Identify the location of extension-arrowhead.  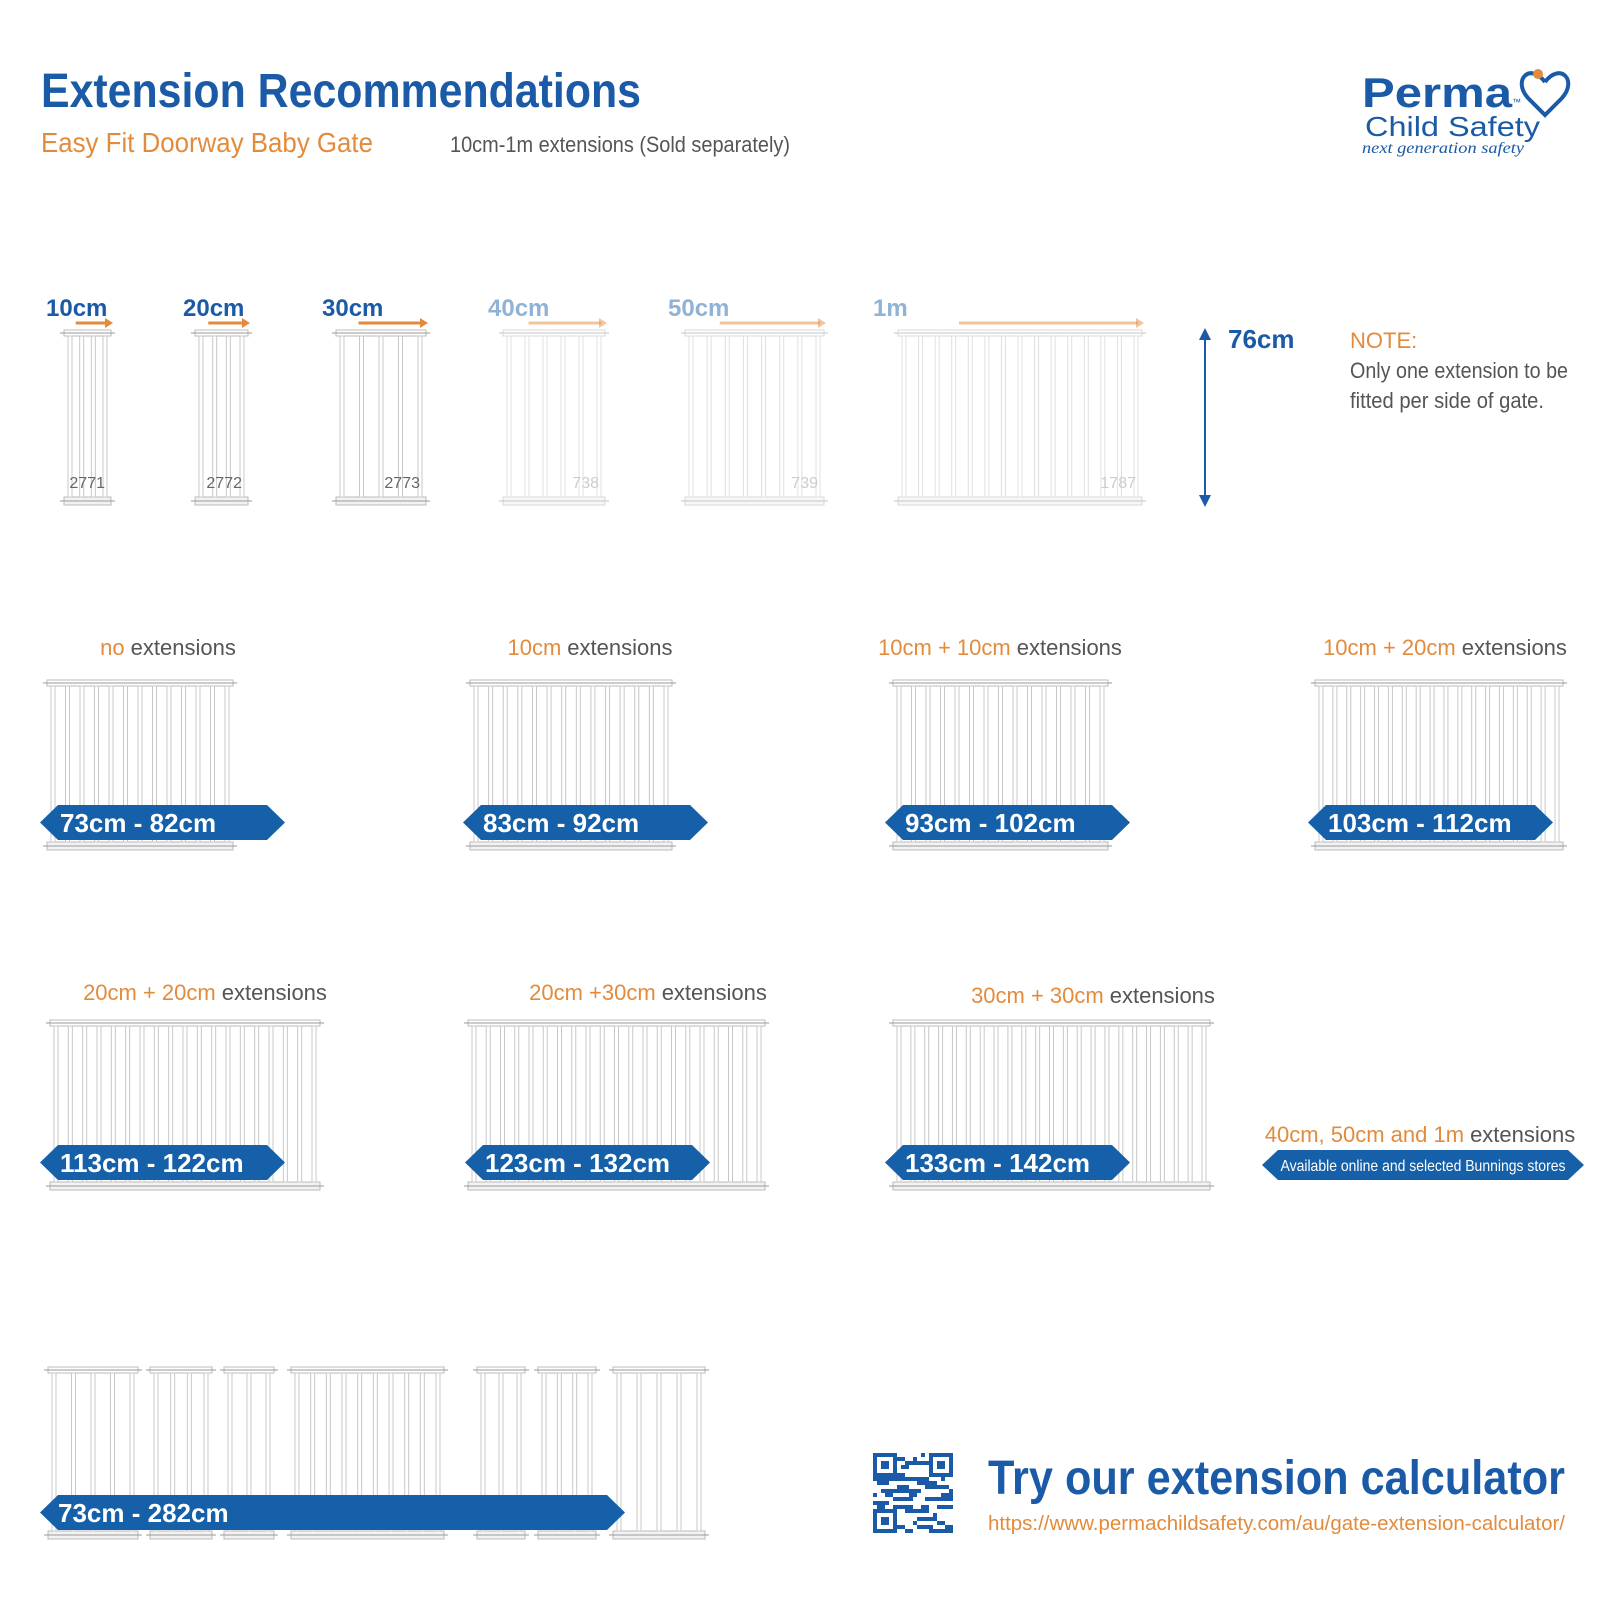
(603, 323).